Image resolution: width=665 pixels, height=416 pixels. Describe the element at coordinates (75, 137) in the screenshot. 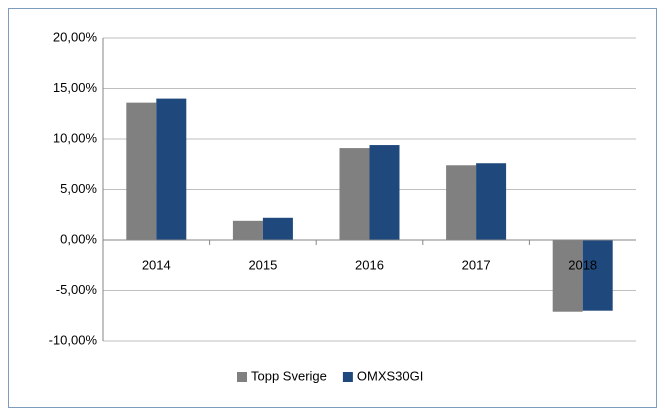

I see `y-tick-label: 10,00%` at that location.